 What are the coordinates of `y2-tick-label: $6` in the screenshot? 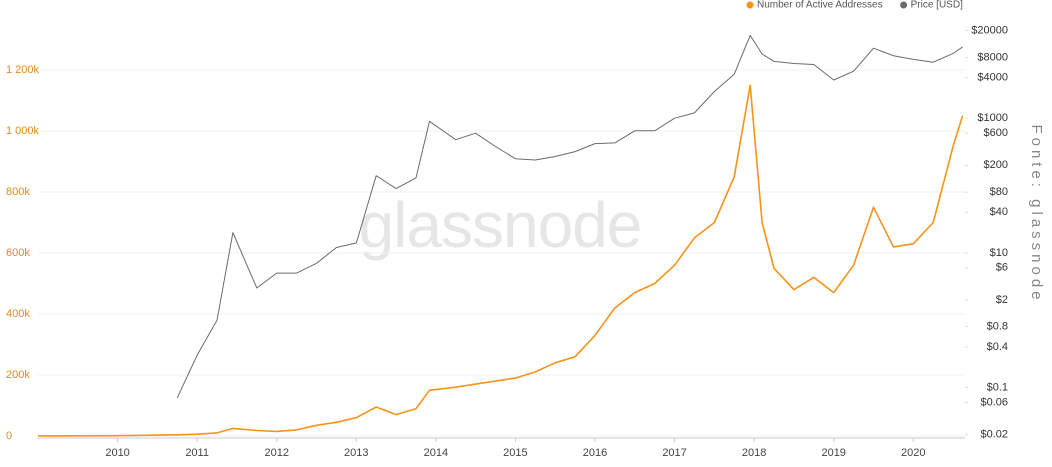 It's located at (1002, 268).